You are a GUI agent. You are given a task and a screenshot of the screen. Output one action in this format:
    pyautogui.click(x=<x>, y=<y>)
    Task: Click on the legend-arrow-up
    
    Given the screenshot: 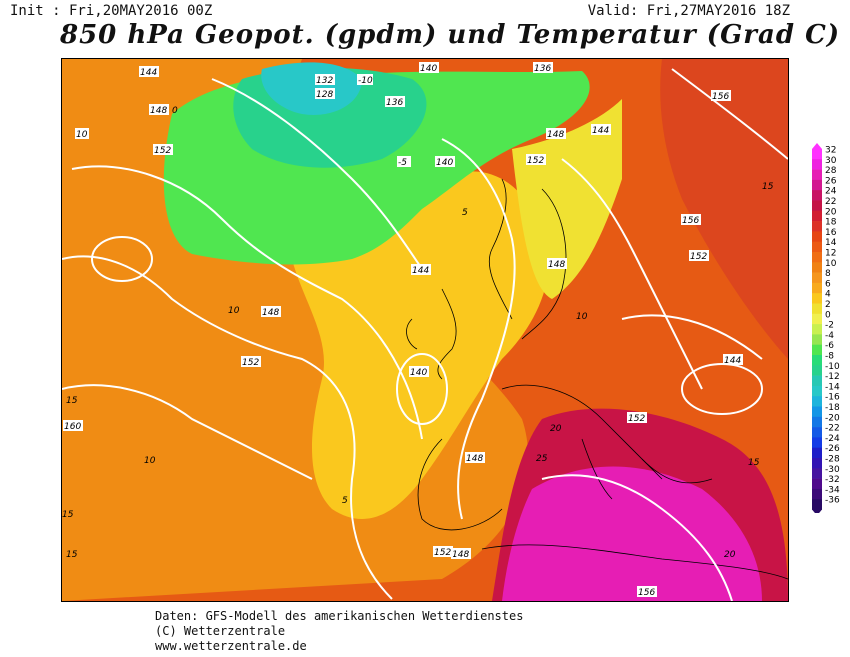 What is the action you would take?
    pyautogui.click(x=817, y=146)
    